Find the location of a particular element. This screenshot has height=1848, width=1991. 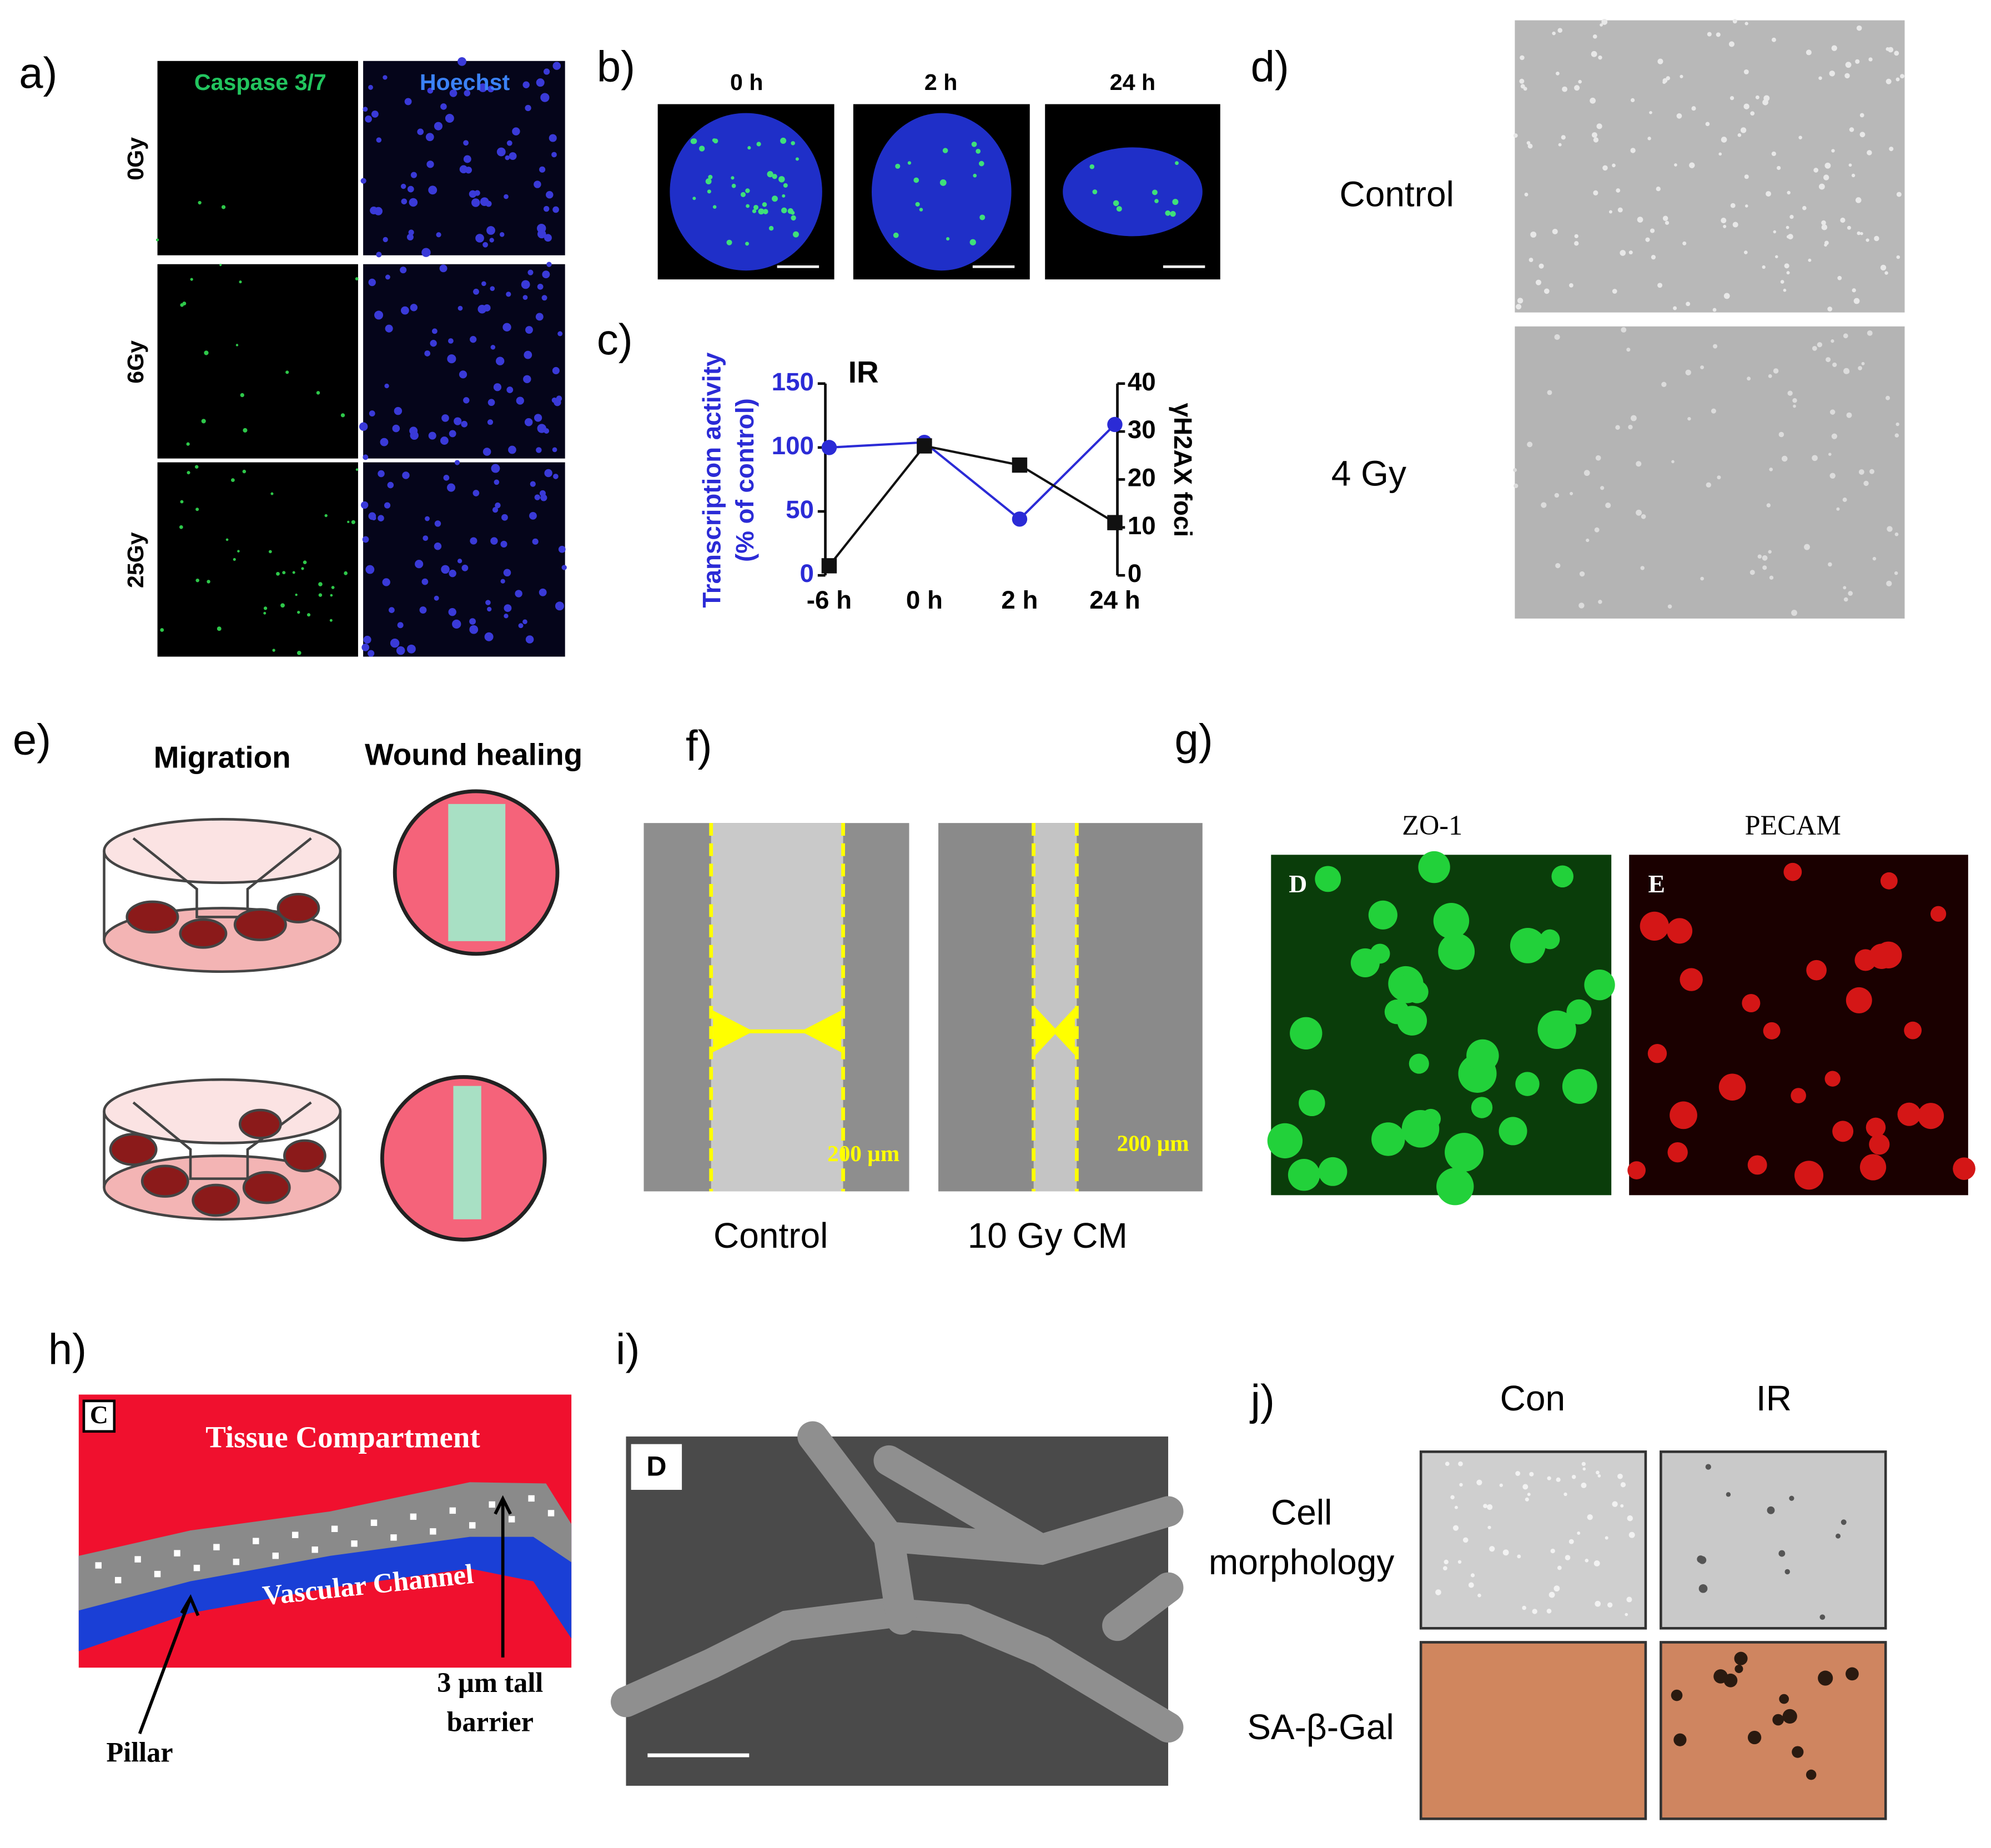

inset-label: D is located at coordinates (1298, 884).